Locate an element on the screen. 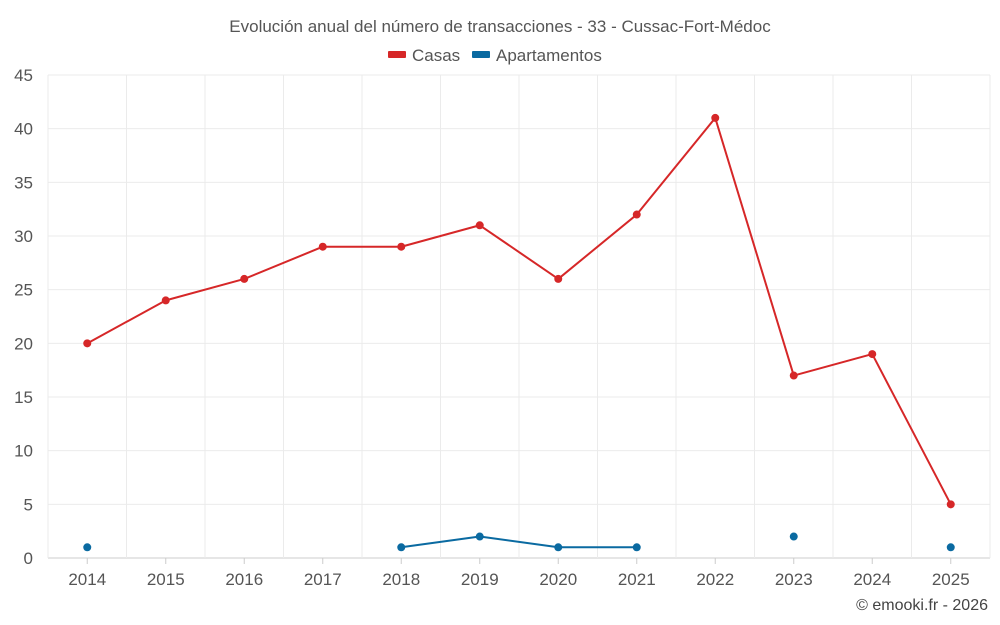 The height and width of the screenshot is (625, 1000). x-tick-label: 2022 is located at coordinates (715, 579).